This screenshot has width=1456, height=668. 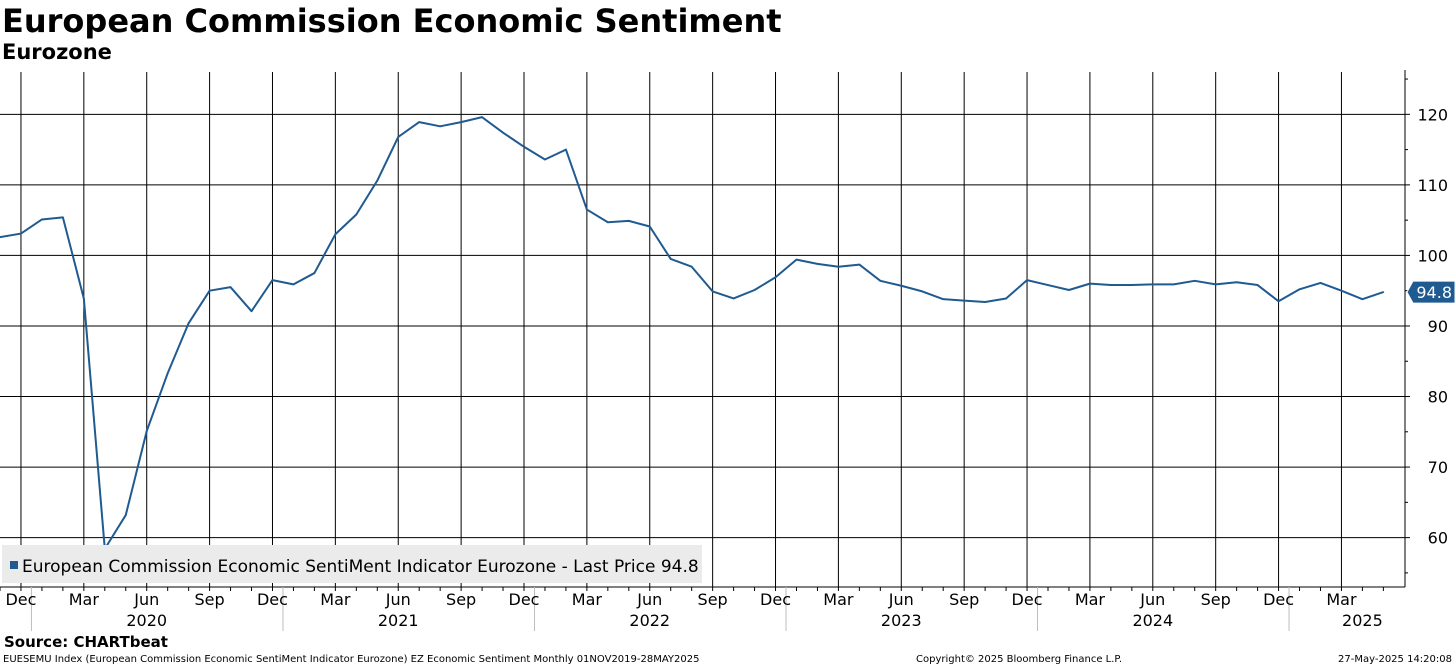 I want to click on footer-timestamp: 27-May-2025 14:20:08, so click(x=1395, y=659).